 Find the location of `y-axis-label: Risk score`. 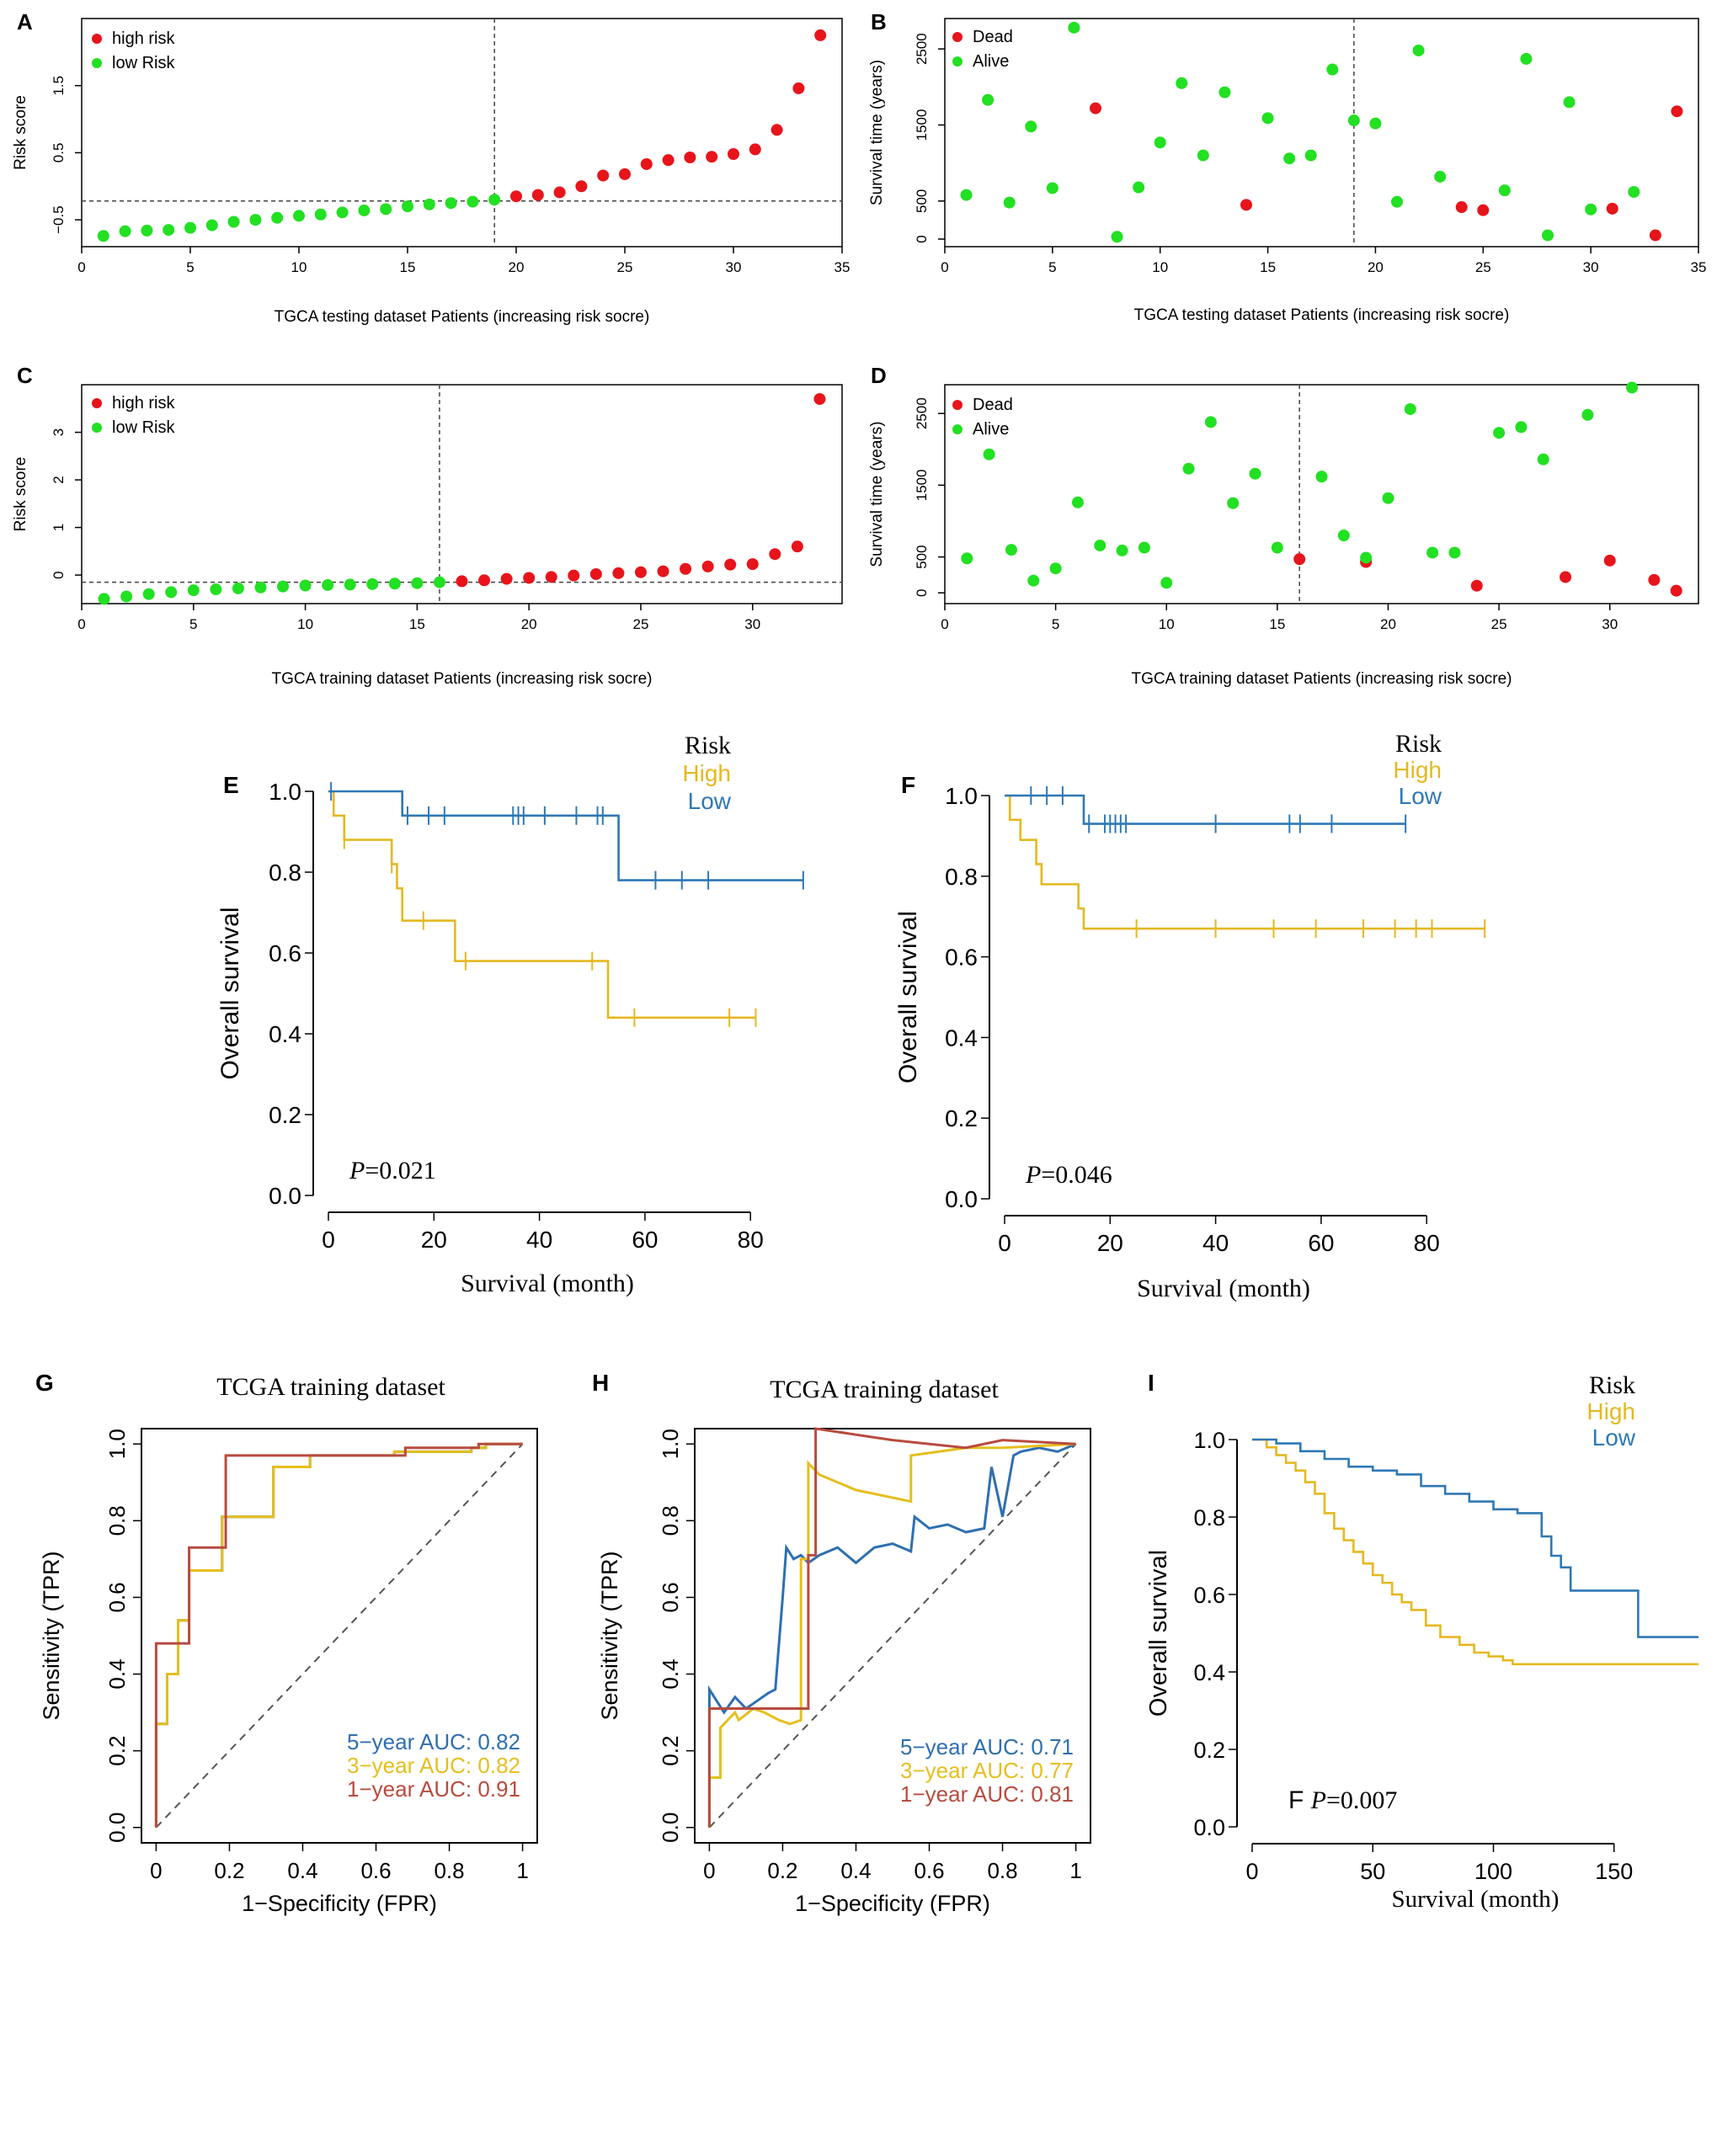

y-axis-label: Risk score is located at coordinates (20, 133).